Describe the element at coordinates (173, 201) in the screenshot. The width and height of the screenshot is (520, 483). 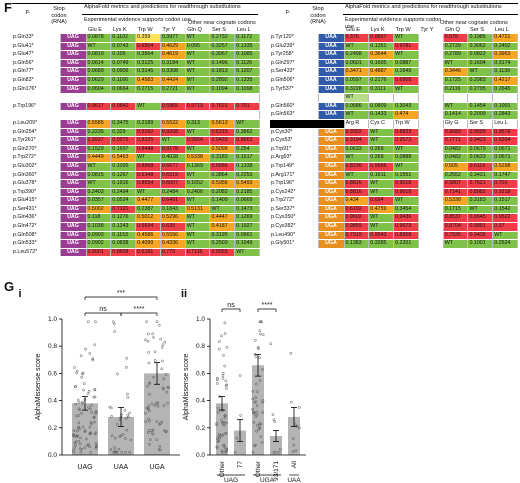
I see `score-cell: 0.6491` at that location.